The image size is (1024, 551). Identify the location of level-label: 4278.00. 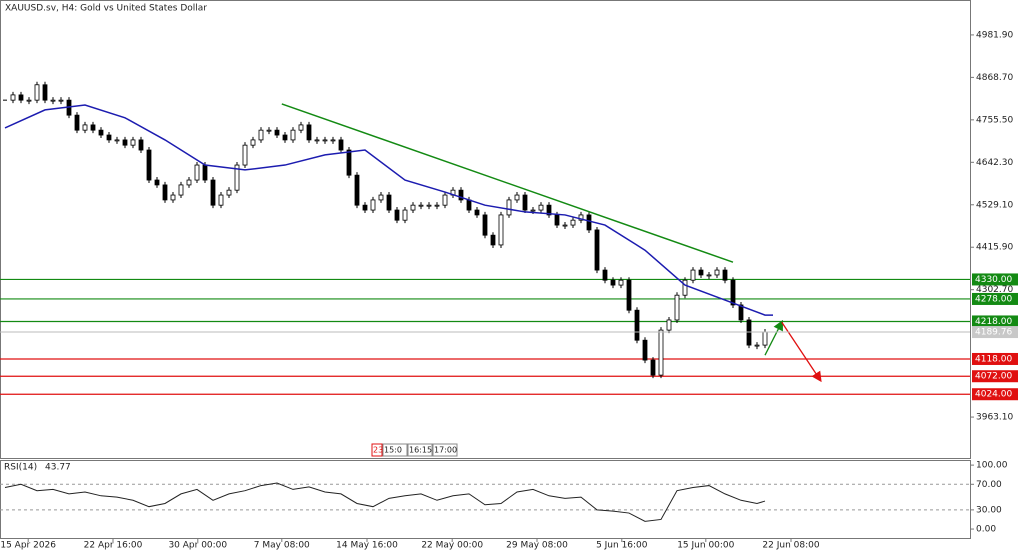
(993, 299).